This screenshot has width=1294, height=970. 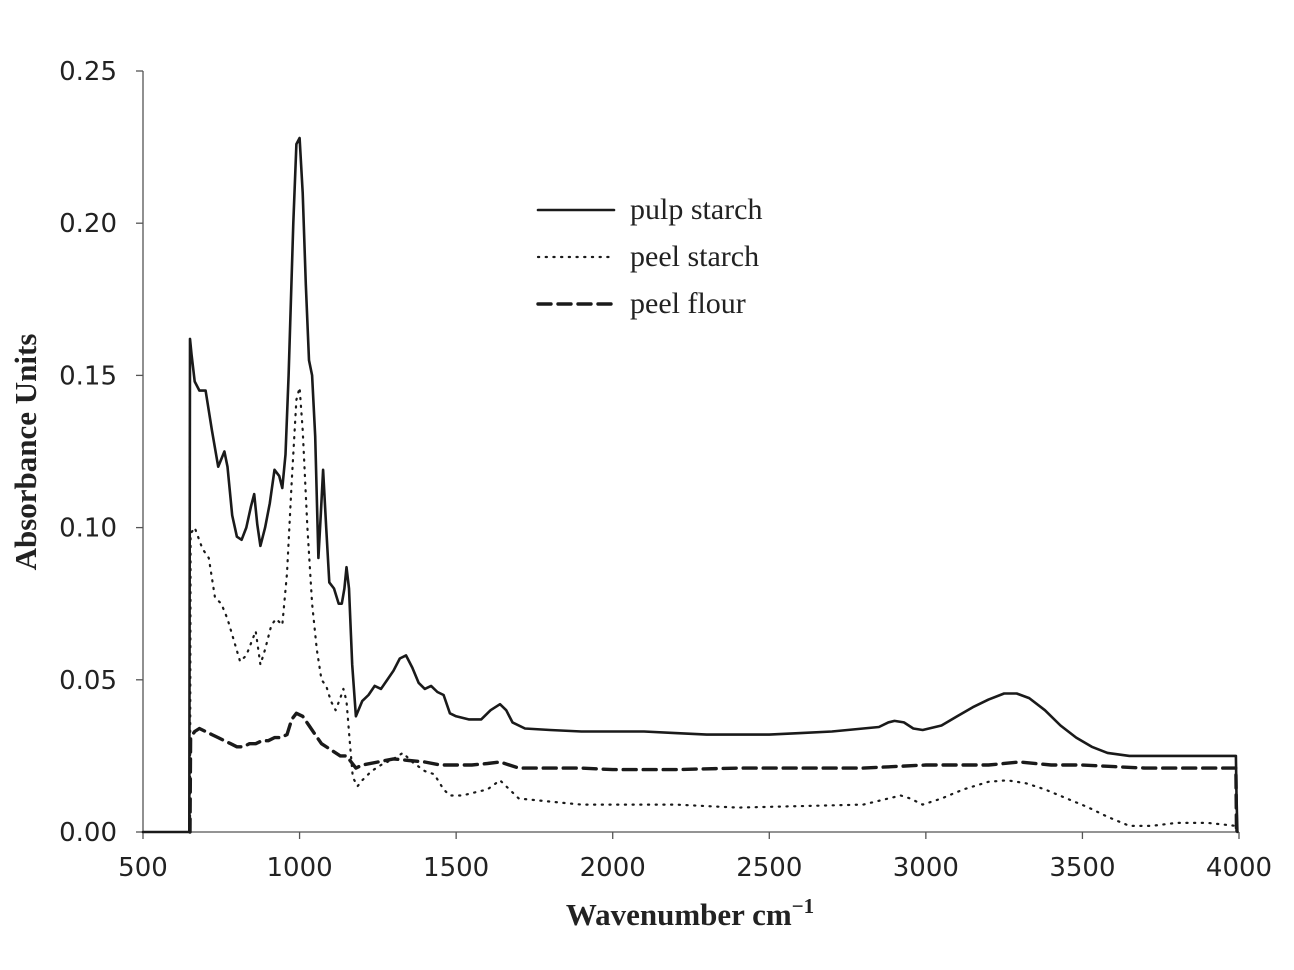 What do you see at coordinates (456, 868) in the screenshot?
I see `x-tick-label: 1500` at bounding box center [456, 868].